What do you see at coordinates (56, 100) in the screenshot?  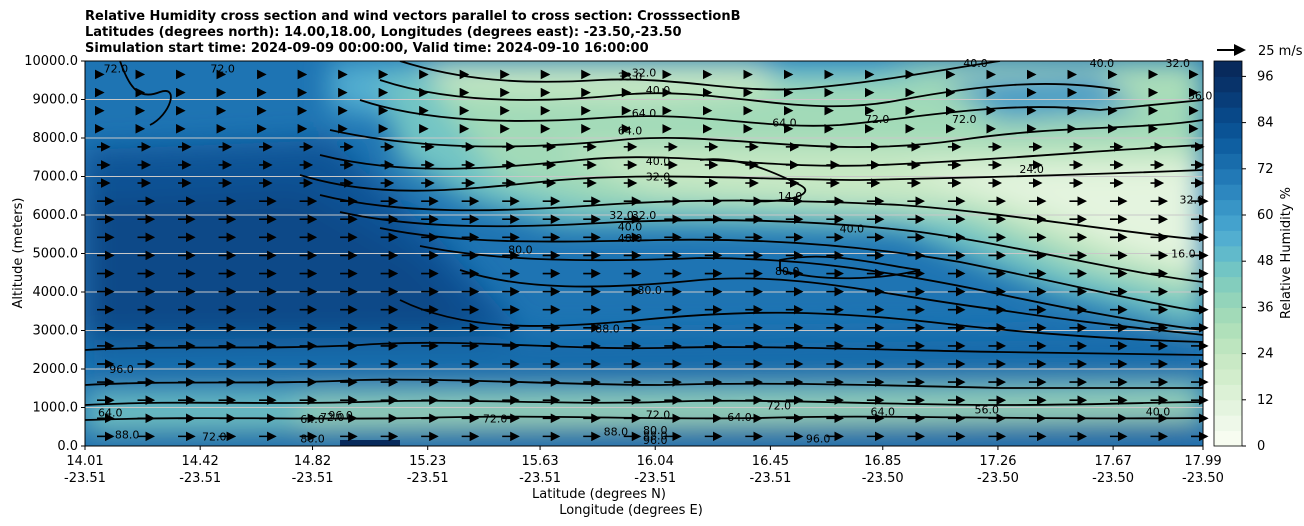 I see `y-tick-label: 9000.0` at bounding box center [56, 100].